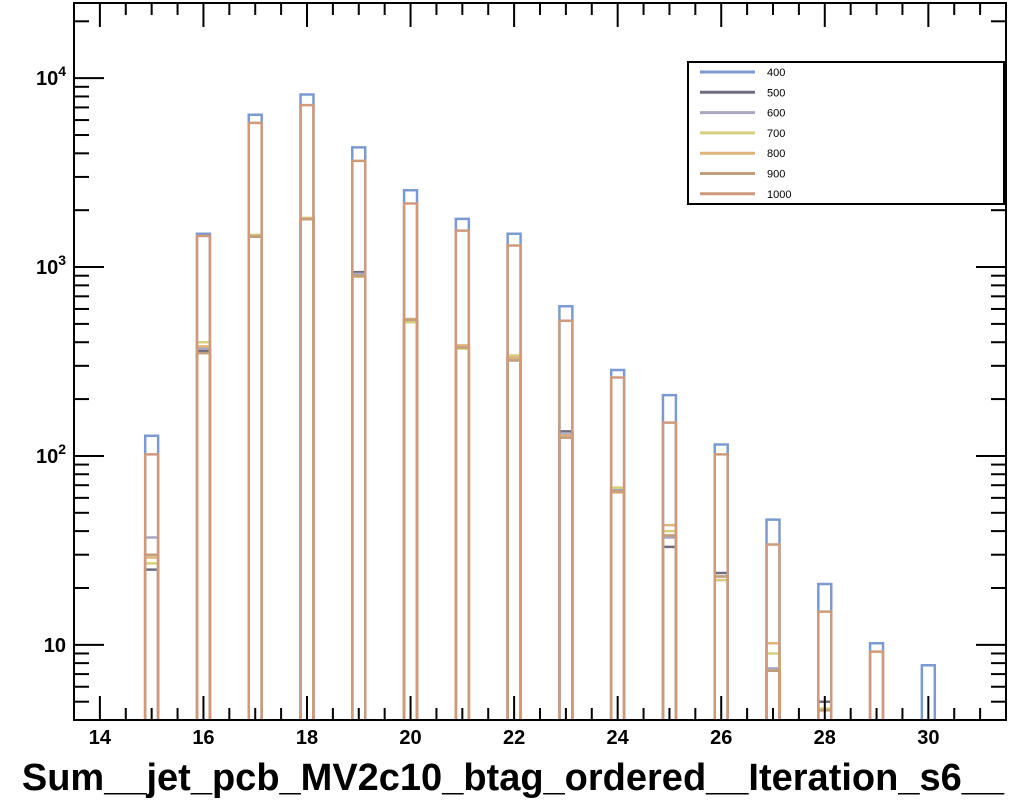 Image resolution: width=1011 pixels, height=802 pixels. What do you see at coordinates (825, 738) in the screenshot?
I see `x-tick-label: 28` at bounding box center [825, 738].